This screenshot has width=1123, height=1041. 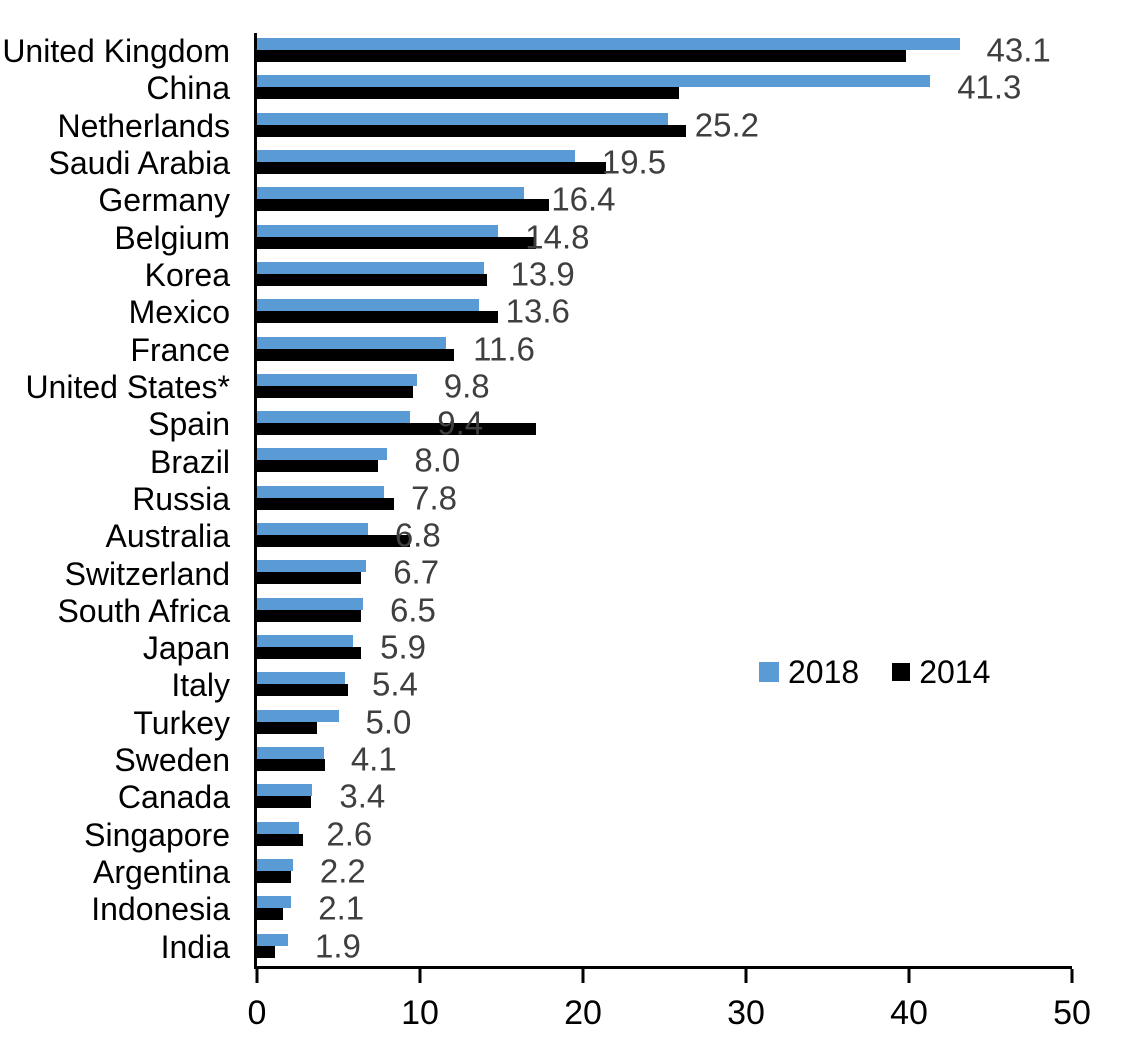 I want to click on bar-row: 2.1, so click(x=664, y=909).